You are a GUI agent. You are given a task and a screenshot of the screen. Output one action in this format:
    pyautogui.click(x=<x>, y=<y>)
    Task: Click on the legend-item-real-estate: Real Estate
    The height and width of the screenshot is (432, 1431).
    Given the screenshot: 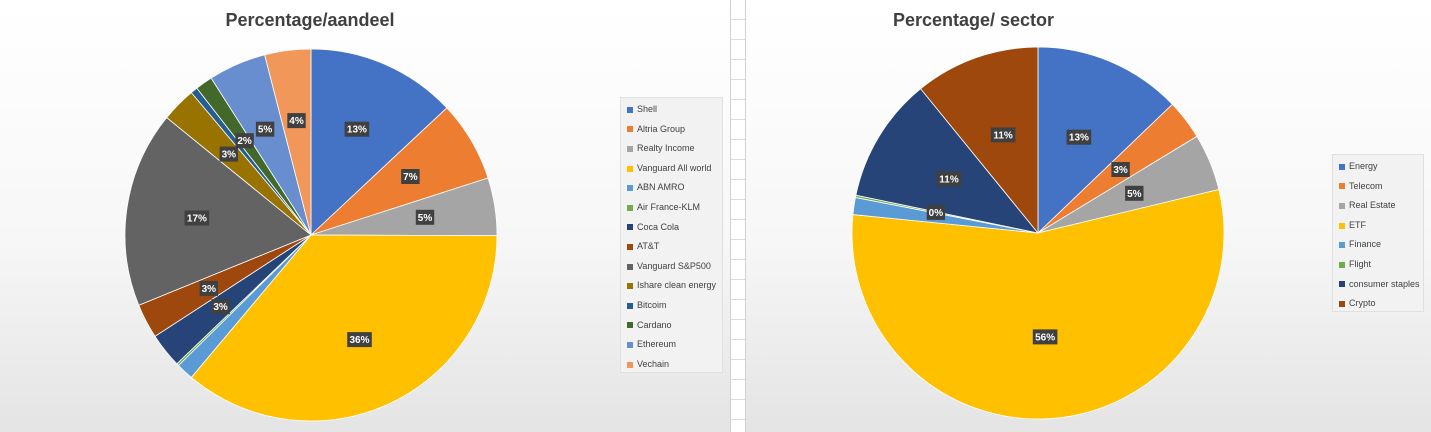 What is the action you would take?
    pyautogui.click(x=1378, y=206)
    